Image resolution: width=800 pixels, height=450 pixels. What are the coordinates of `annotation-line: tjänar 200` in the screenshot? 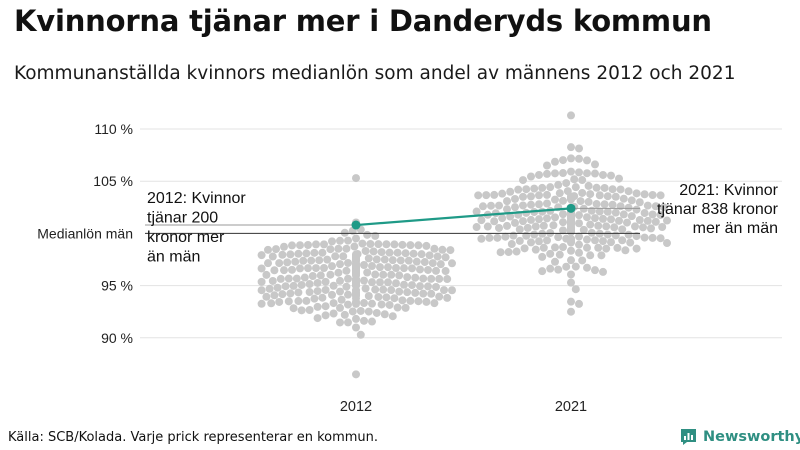 It's located at (182, 218).